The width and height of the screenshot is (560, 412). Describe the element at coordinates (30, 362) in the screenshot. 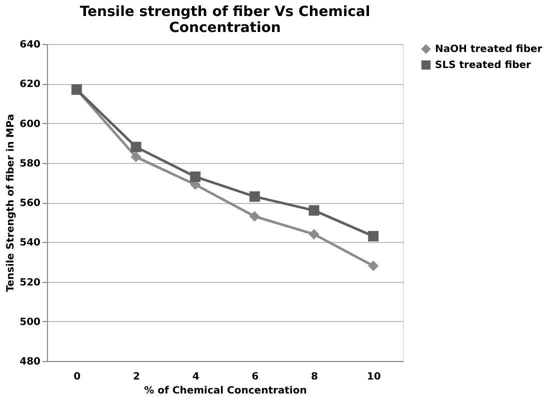

I see `y-tick-label: 480` at that location.